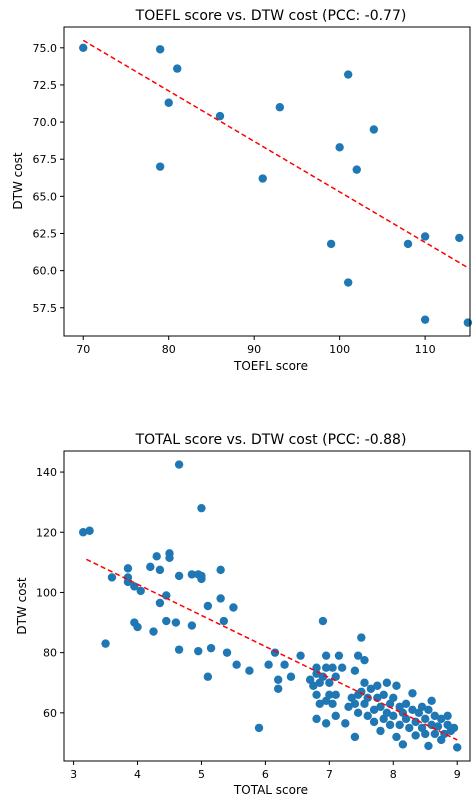 The width and height of the screenshot is (472, 795). I want to click on total-x-tick-label: 8, so click(393, 774).